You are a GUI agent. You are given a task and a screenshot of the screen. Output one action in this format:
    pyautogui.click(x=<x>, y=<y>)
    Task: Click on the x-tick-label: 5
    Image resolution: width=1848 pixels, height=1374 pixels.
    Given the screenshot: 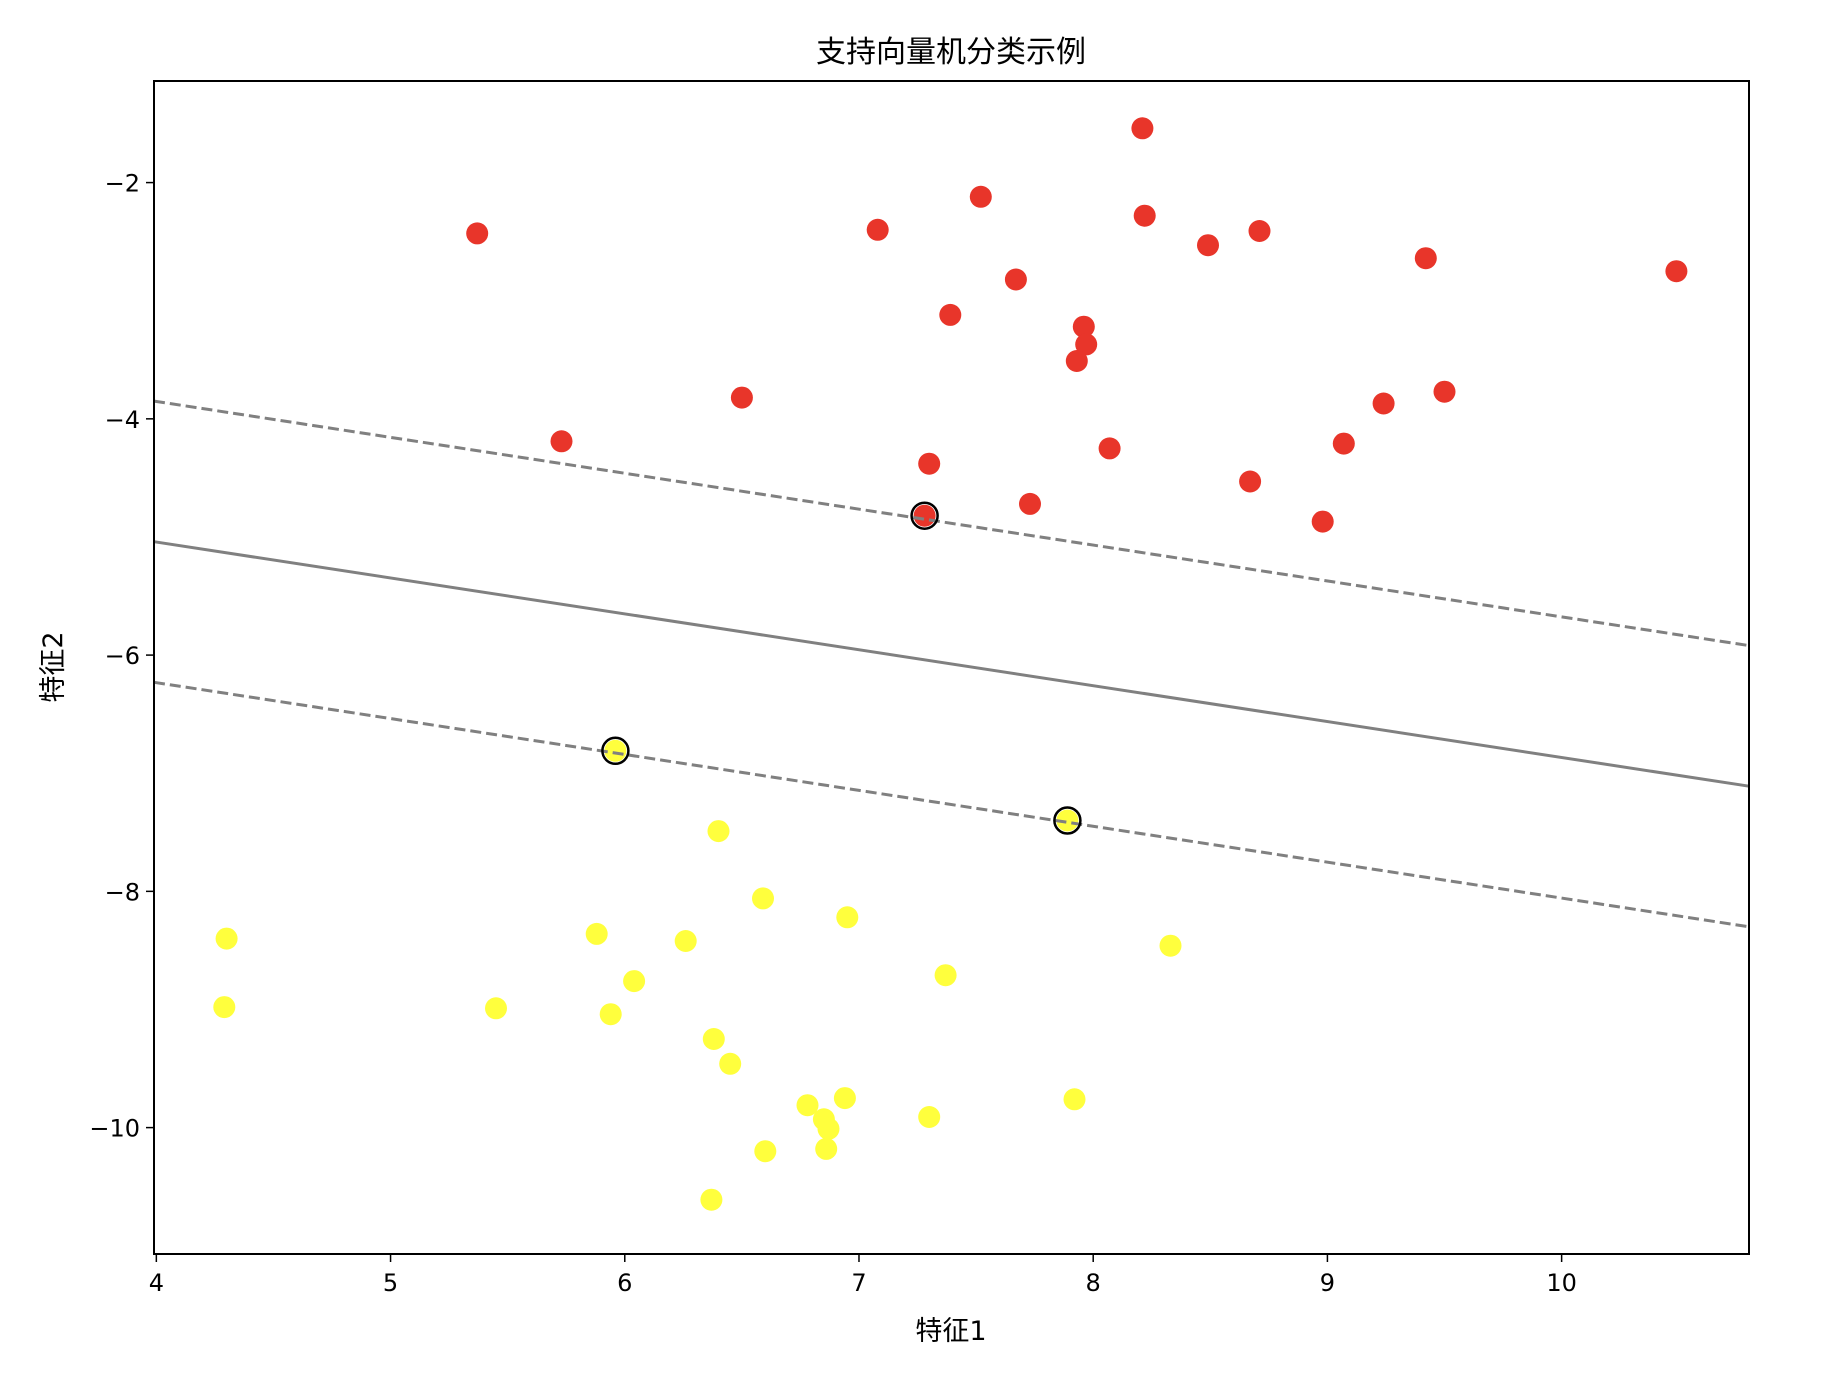 What is the action you would take?
    pyautogui.click(x=390, y=1283)
    